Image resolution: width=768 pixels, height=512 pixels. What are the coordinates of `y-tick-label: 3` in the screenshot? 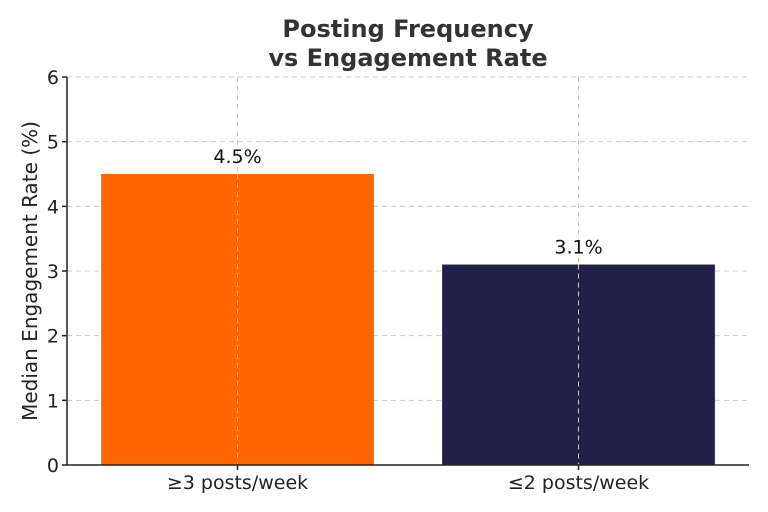 It's located at (53, 272).